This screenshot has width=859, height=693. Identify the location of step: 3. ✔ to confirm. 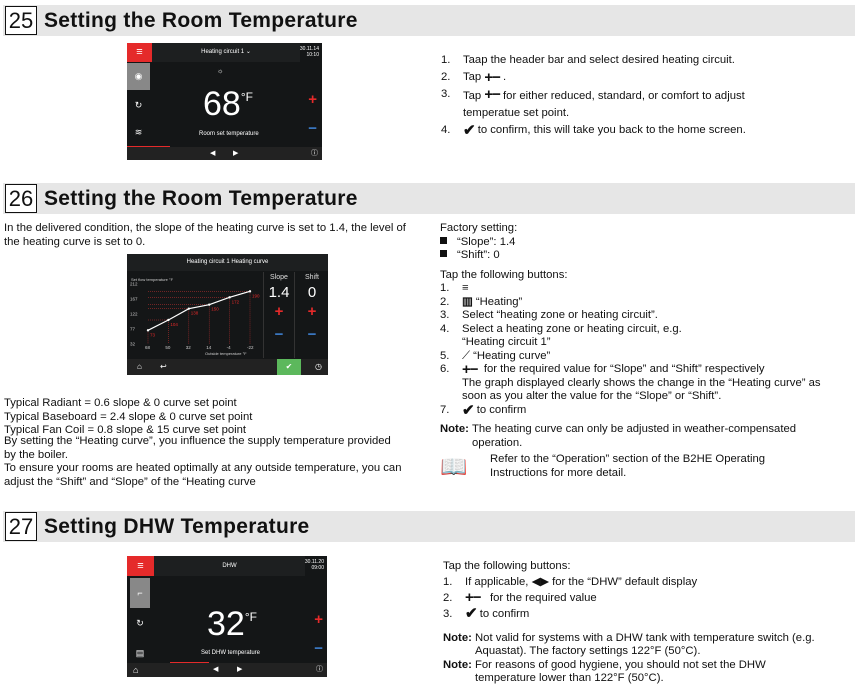
(486, 613).